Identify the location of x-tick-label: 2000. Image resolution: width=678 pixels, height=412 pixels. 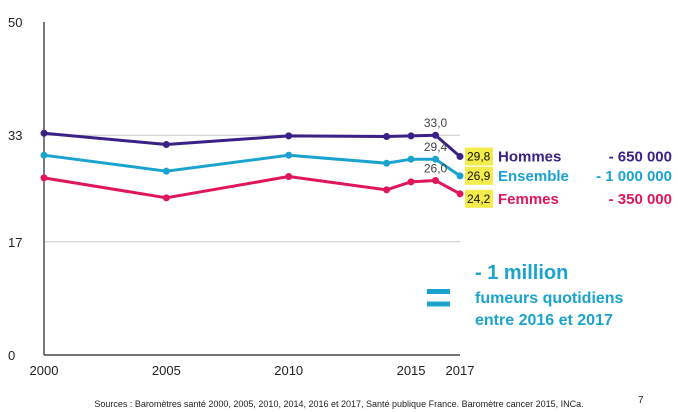
(44, 370).